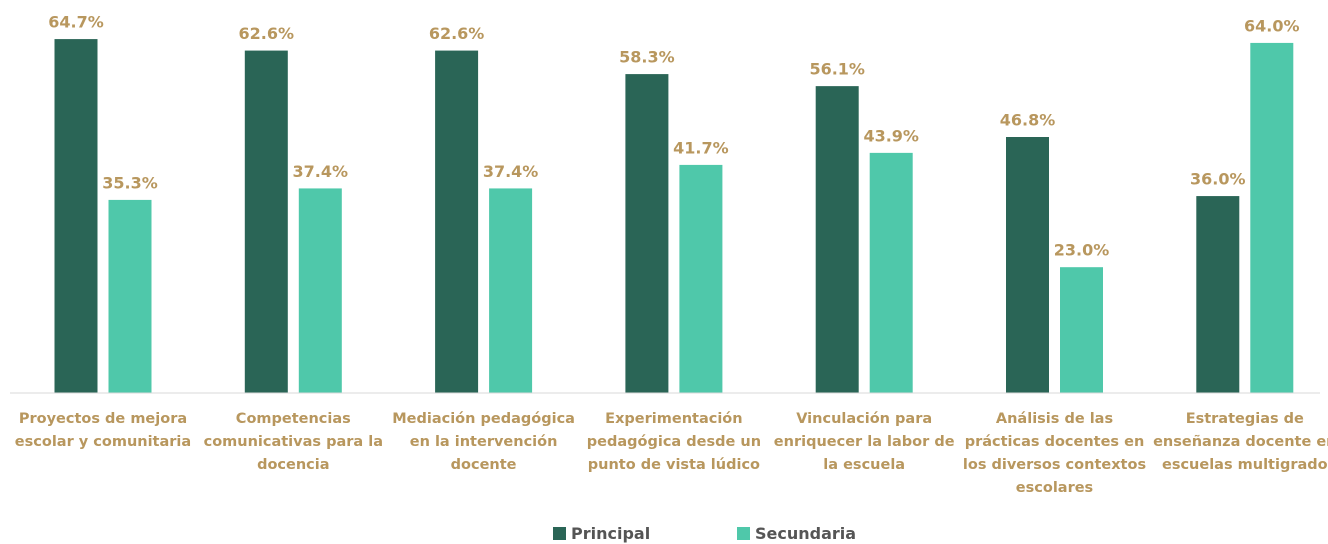 This screenshot has width=1328, height=544. What do you see at coordinates (1272, 25) in the screenshot?
I see `value-label: 64.0%` at bounding box center [1272, 25].